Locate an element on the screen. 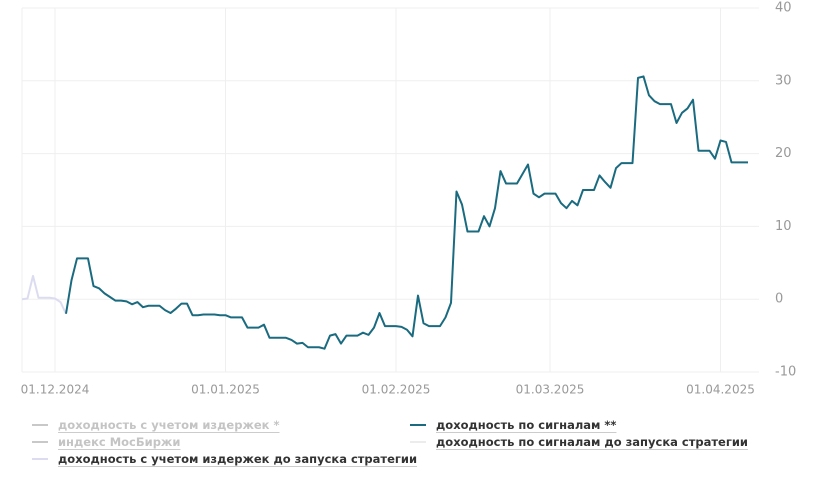  x-tick-label: 01.01.2025 is located at coordinates (225, 390).